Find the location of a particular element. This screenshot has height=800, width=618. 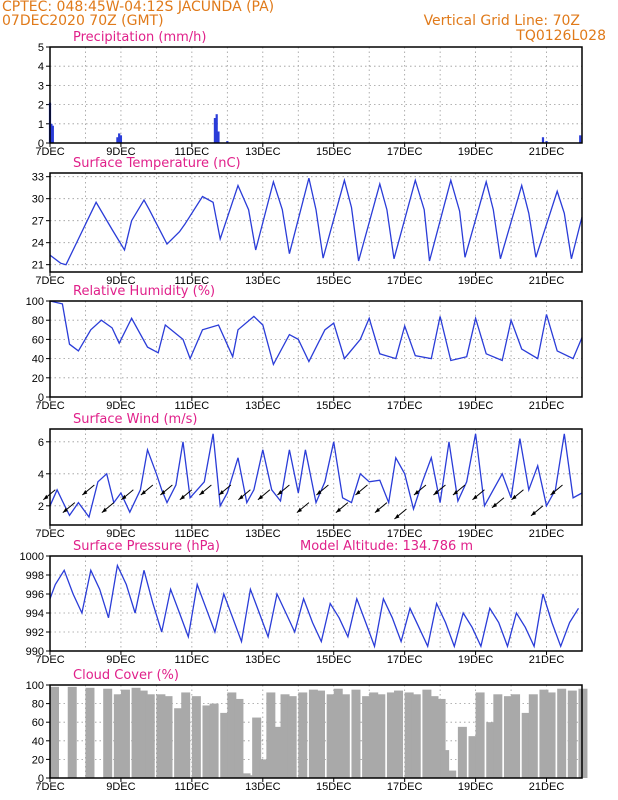

panel-4-series-line is located at coordinates (316, 476).